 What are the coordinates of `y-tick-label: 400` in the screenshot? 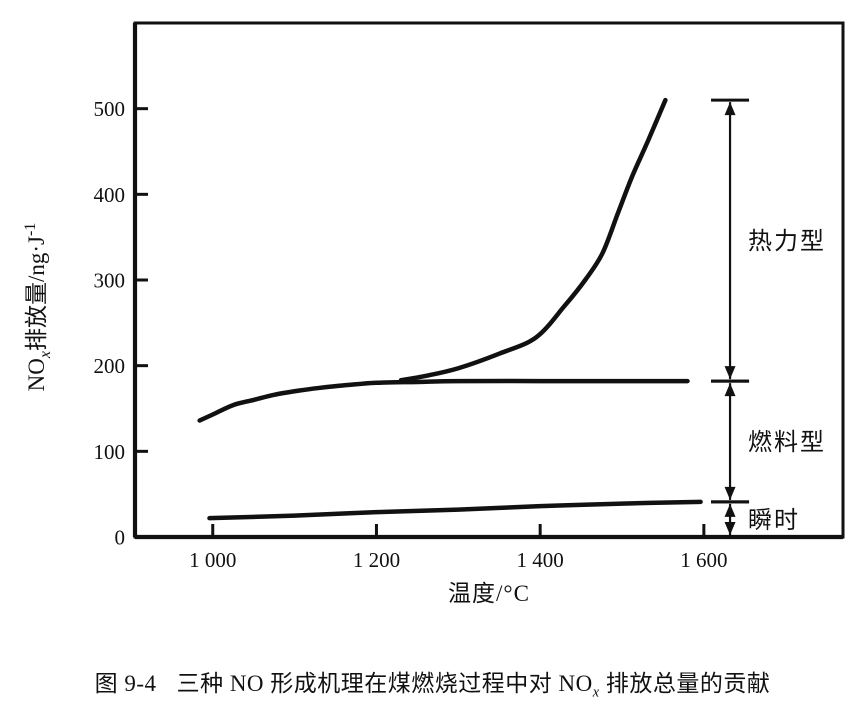 It's located at (110, 195).